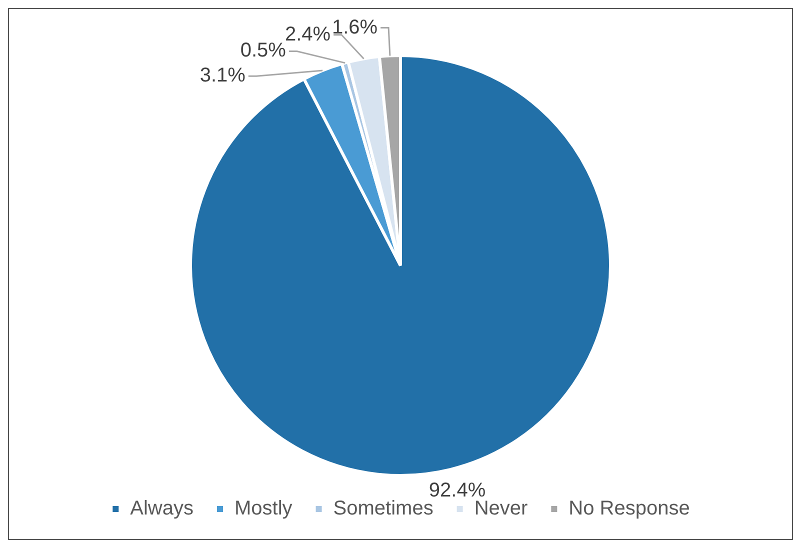 The width and height of the screenshot is (801, 554). What do you see at coordinates (629, 509) in the screenshot?
I see `legend-label: No Response` at bounding box center [629, 509].